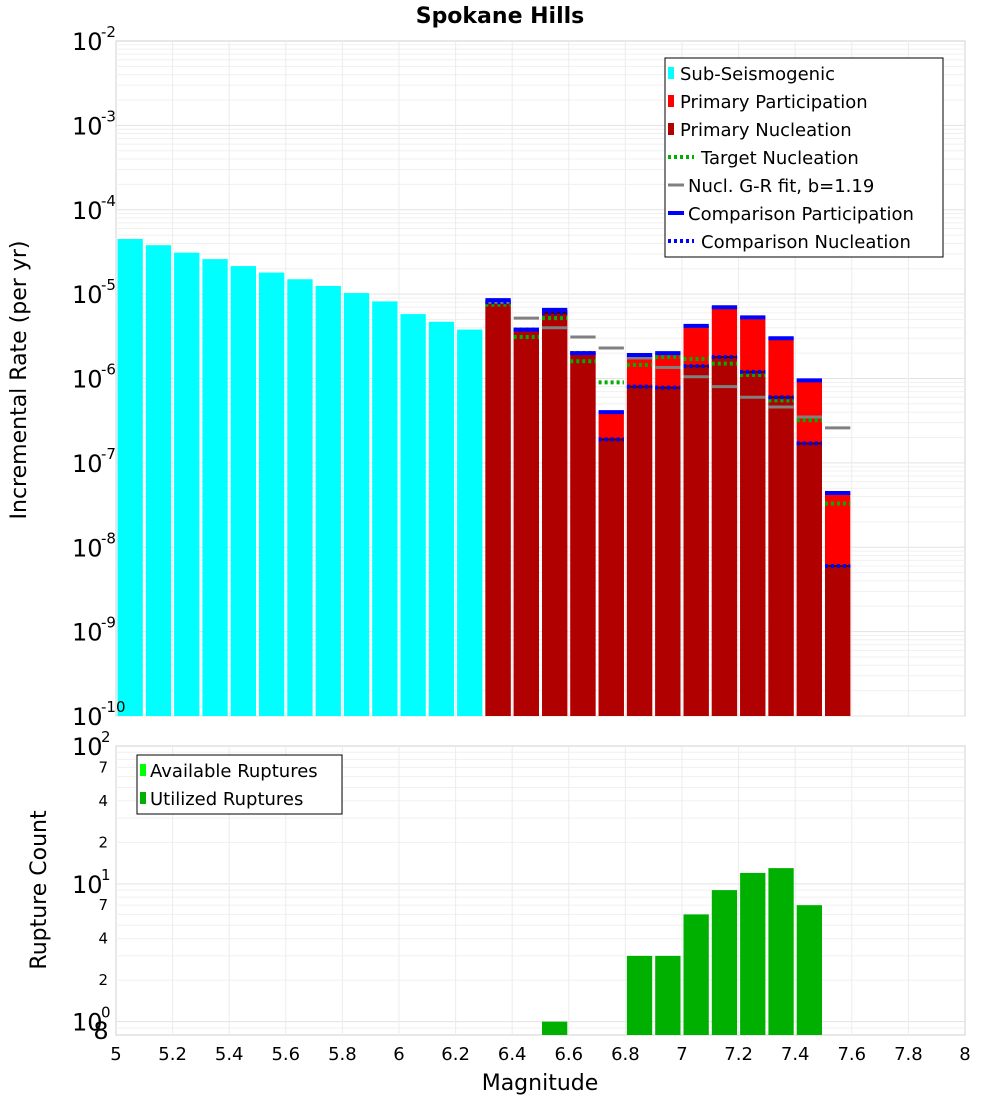 The width and height of the screenshot is (1000, 1100). Describe the element at coordinates (115, 1054) in the screenshot. I see `x-tick-label: 5` at that location.